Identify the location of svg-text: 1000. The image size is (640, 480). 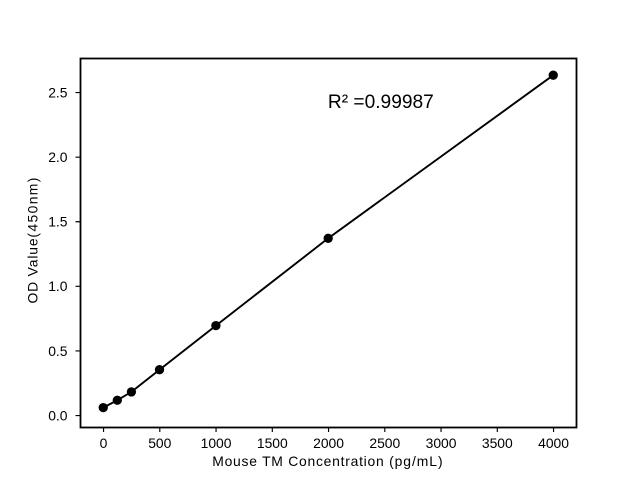
(216, 443).